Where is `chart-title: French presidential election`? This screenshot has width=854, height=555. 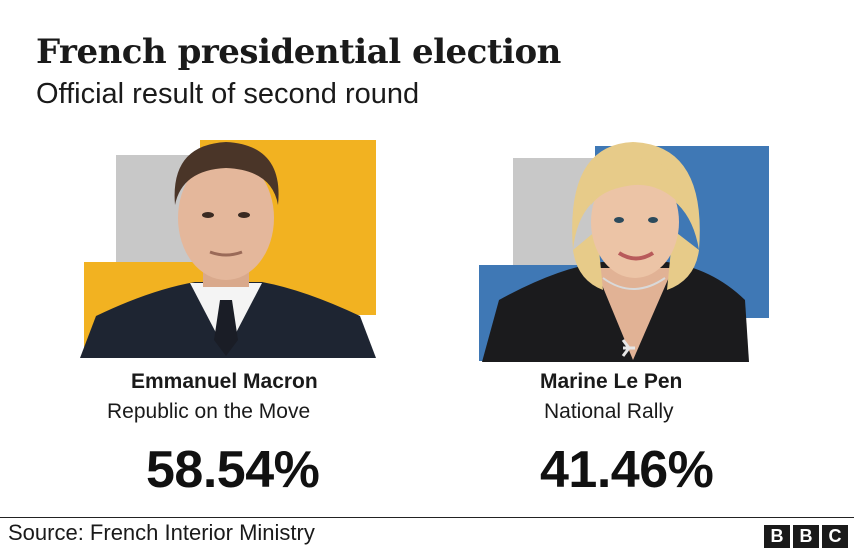
chart-title: French presidential election is located at coordinates (298, 52).